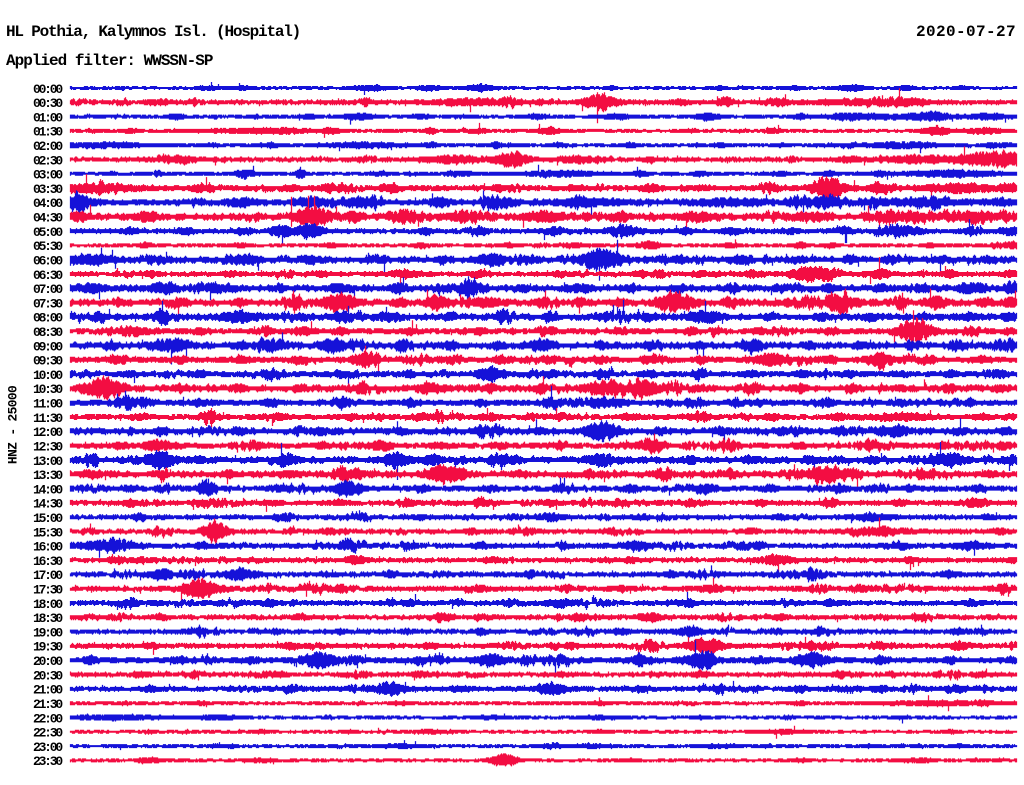 The image size is (1024, 785). I want to click on svg-text: 09:00, so click(48, 346).